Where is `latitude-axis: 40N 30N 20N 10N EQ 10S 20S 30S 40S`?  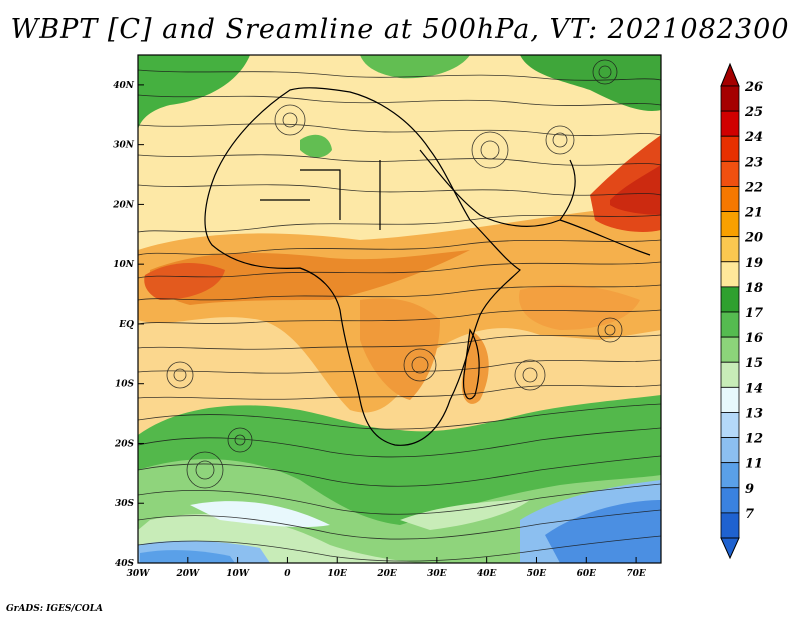 latitude-axis: 40N 30N 20N 10N EQ 10S 20S 30S 40S is located at coordinates (128, 325).